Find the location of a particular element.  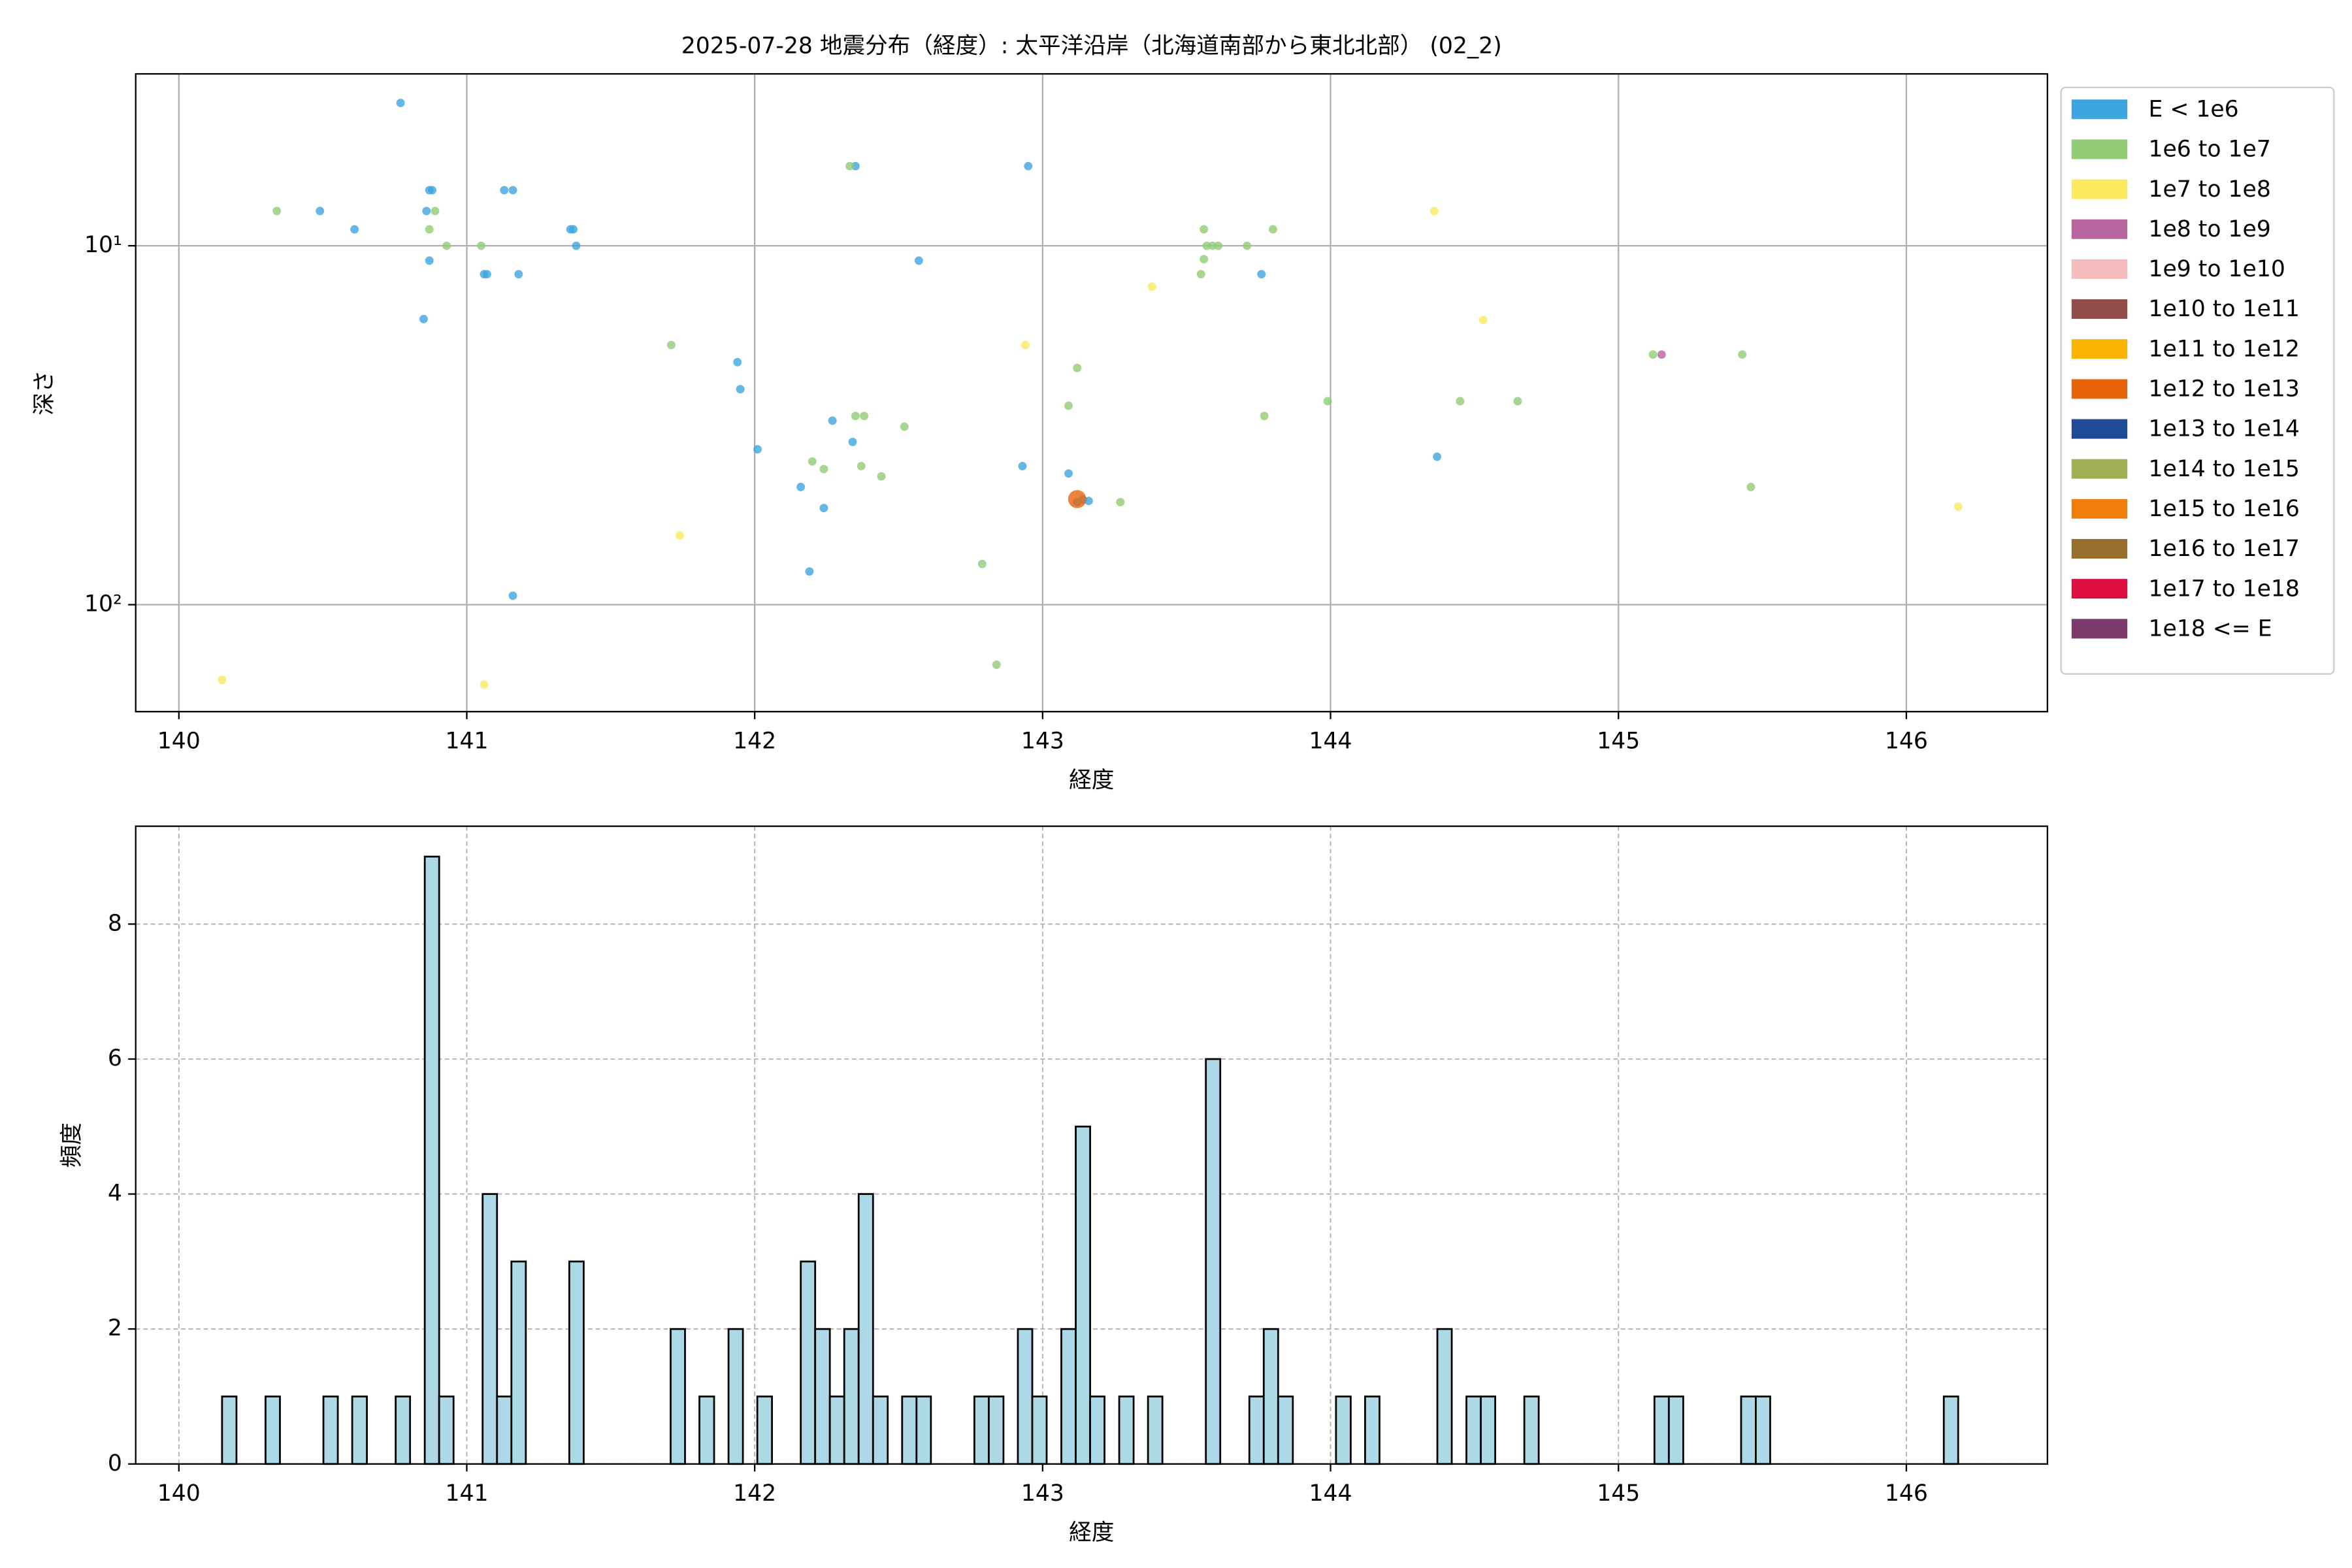

x-tick-label: 140 is located at coordinates (179, 741).